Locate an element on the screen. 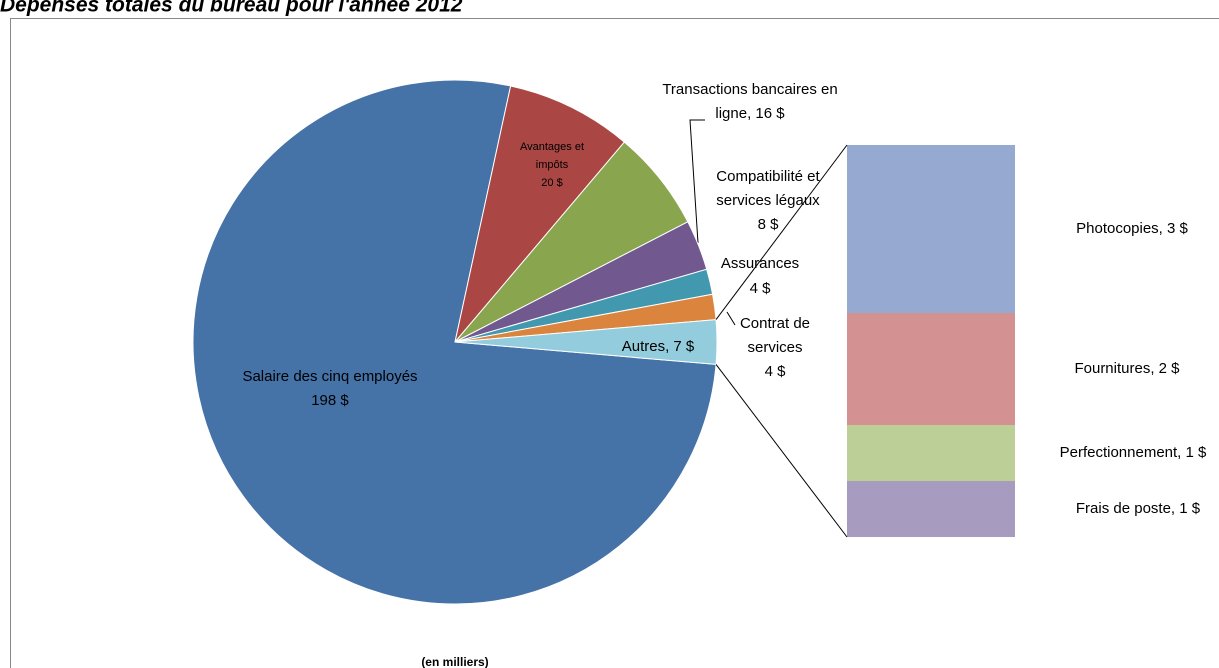 Image resolution: width=1219 pixels, height=668 pixels. data-label: Assurances is located at coordinates (760, 263).